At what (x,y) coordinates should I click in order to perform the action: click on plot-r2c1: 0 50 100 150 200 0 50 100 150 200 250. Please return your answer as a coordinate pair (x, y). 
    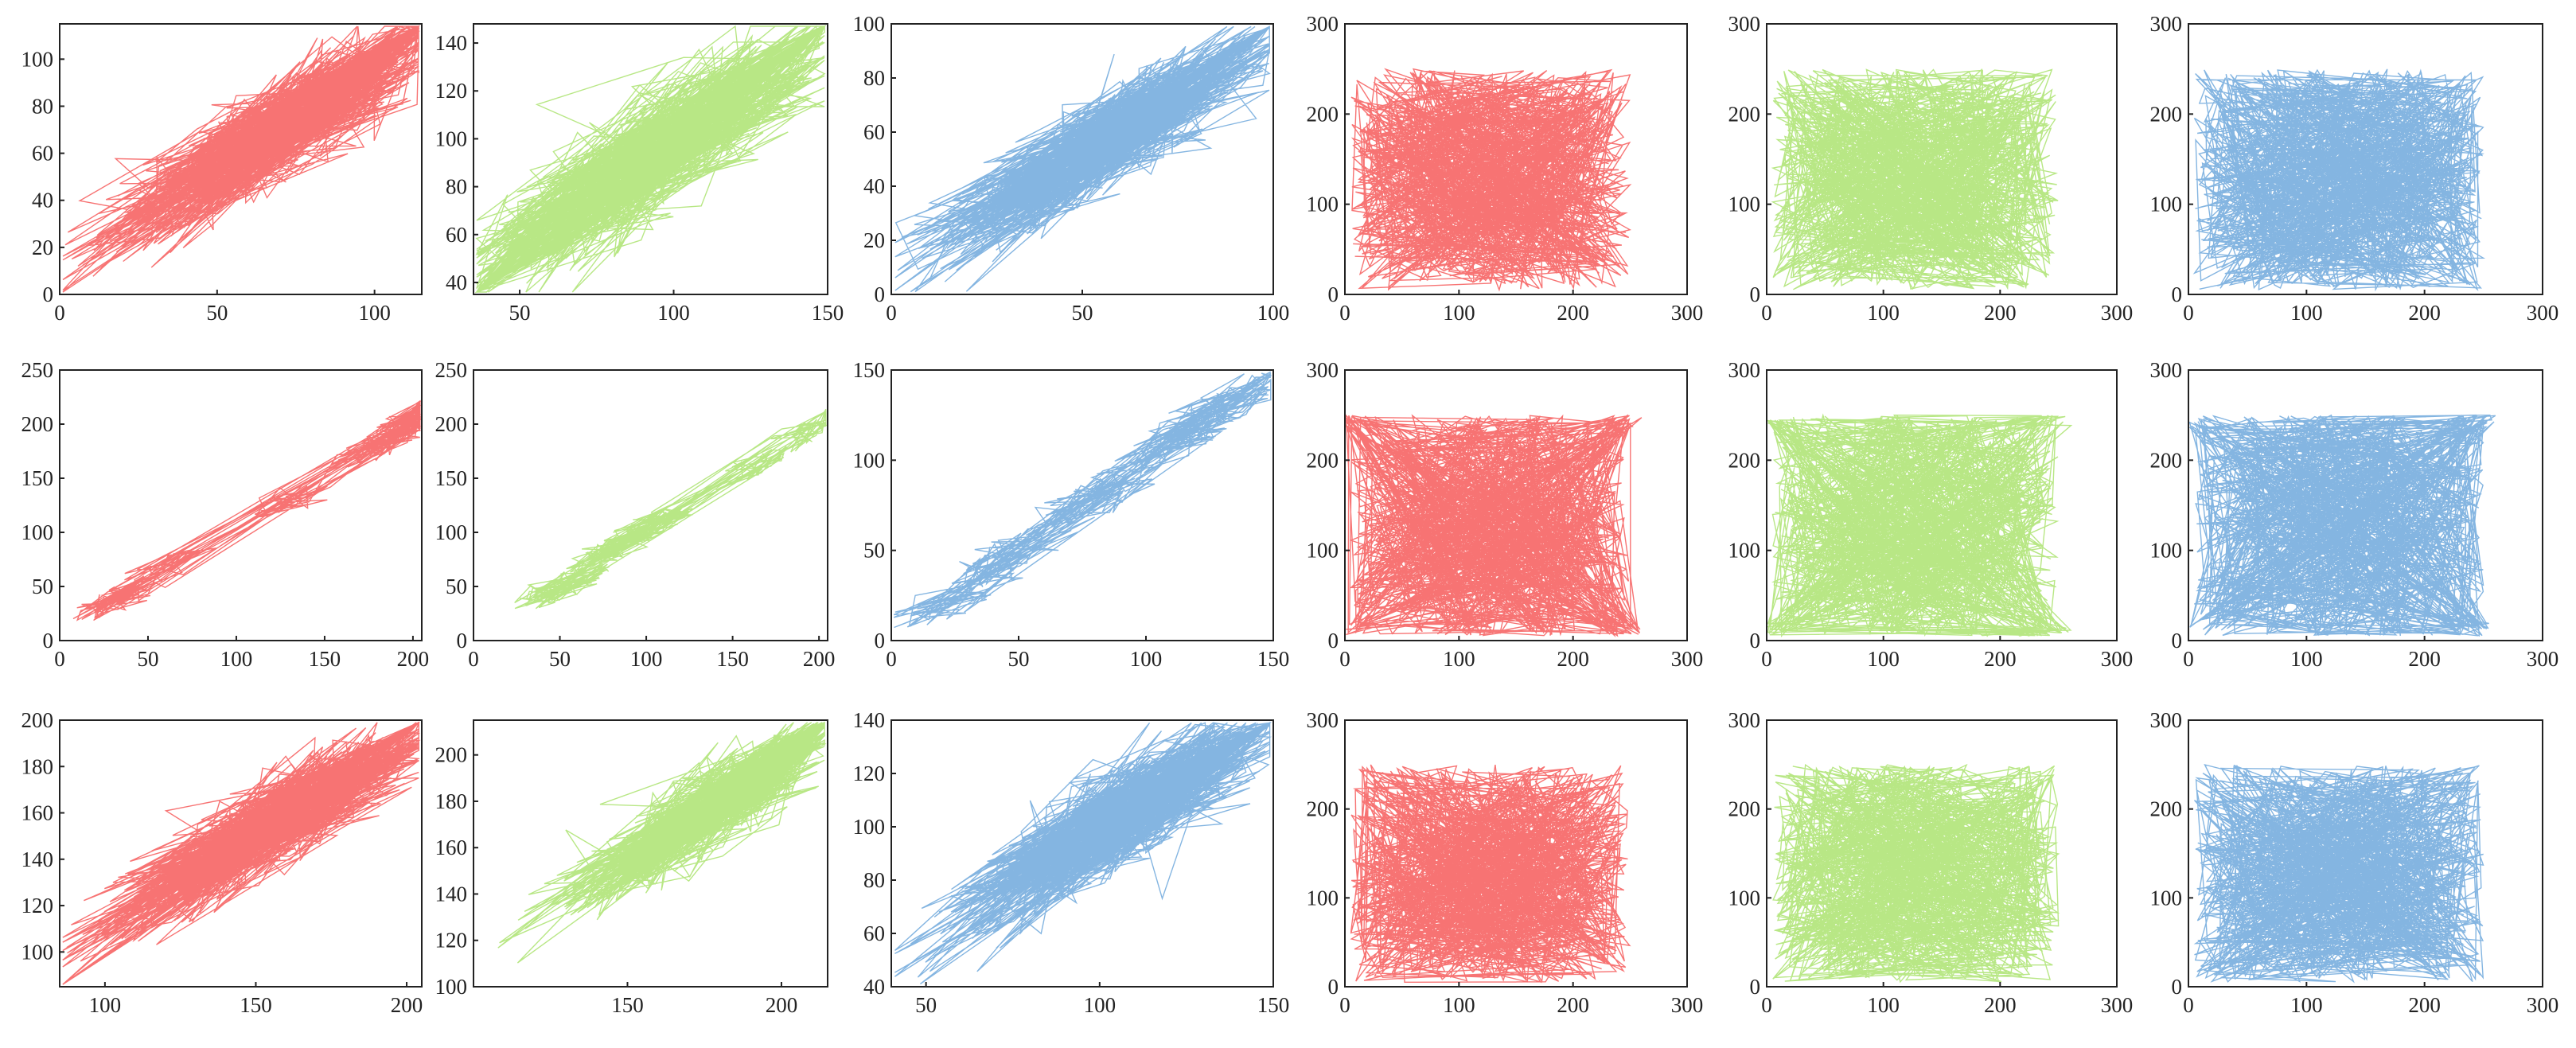
    Looking at the image, I should click on (225, 514).